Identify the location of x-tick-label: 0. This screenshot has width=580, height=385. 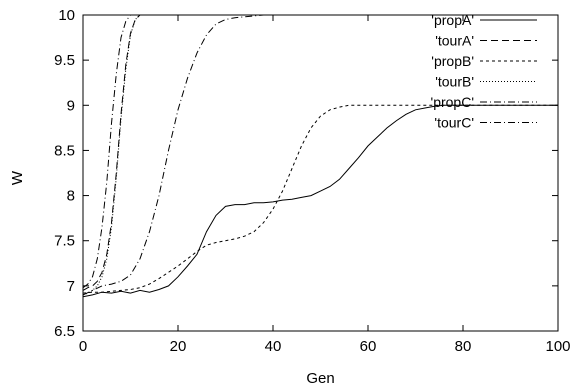
(83, 346).